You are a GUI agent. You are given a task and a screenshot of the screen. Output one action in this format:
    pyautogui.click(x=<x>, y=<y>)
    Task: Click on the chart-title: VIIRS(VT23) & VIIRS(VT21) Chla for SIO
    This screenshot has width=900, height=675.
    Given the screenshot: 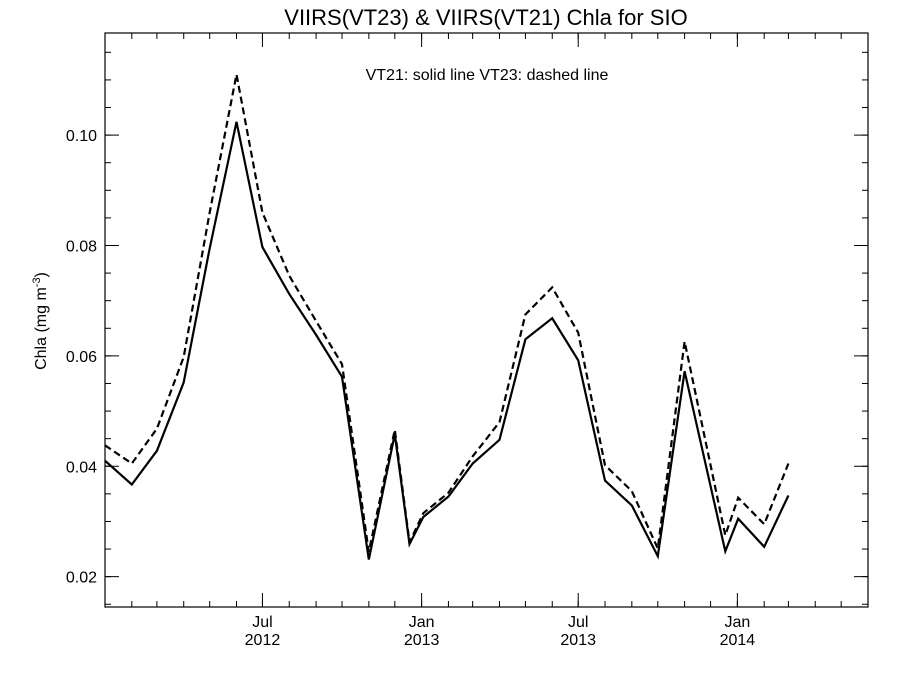 What is the action you would take?
    pyautogui.click(x=485, y=17)
    